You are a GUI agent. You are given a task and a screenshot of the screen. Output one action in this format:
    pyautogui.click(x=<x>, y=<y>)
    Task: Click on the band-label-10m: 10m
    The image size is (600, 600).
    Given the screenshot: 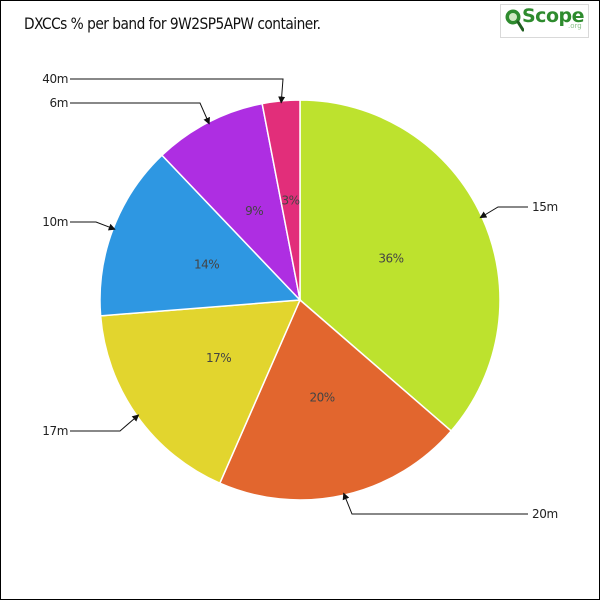 What is the action you would take?
    pyautogui.click(x=55, y=222)
    